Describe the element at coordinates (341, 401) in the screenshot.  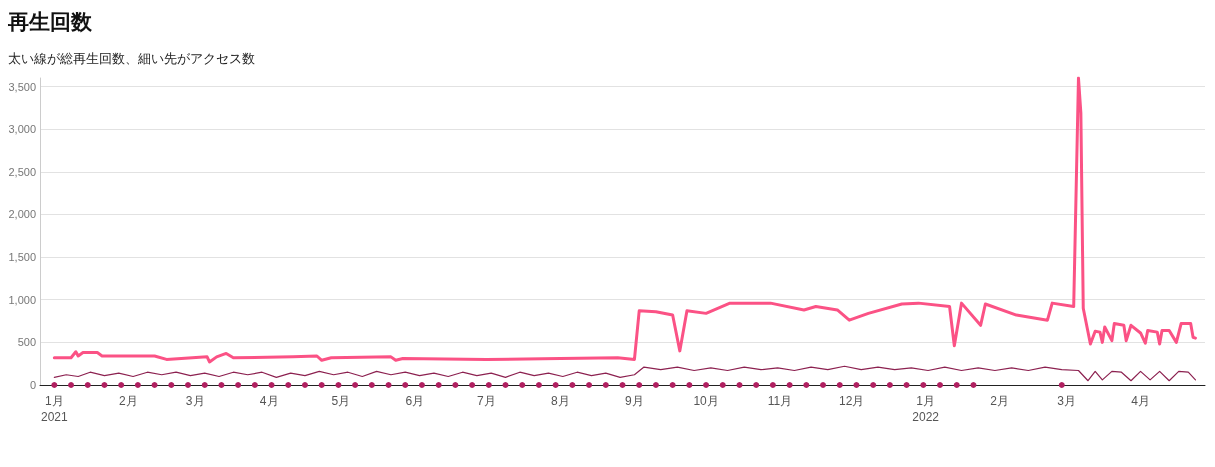
I see `x-tick-label: 5月` at that location.